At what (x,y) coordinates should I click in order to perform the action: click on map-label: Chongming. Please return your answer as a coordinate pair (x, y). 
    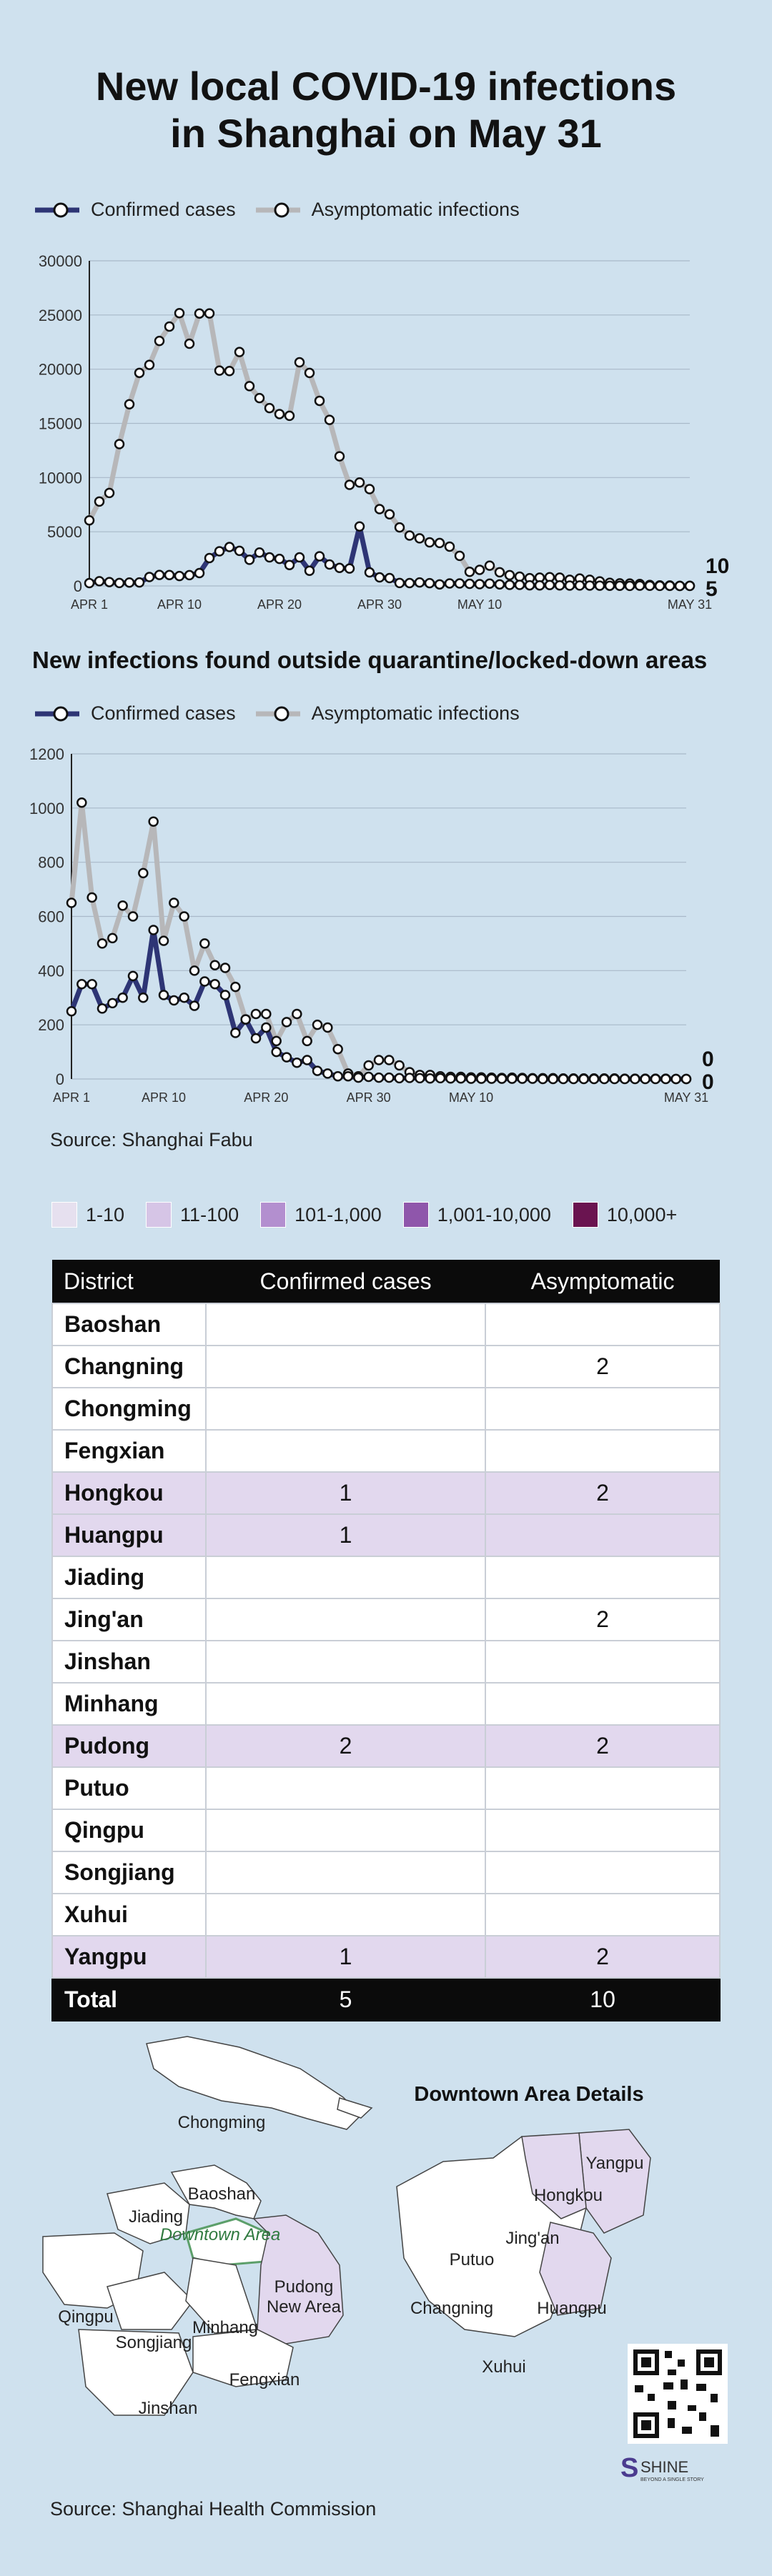
    Looking at the image, I should click on (222, 2122).